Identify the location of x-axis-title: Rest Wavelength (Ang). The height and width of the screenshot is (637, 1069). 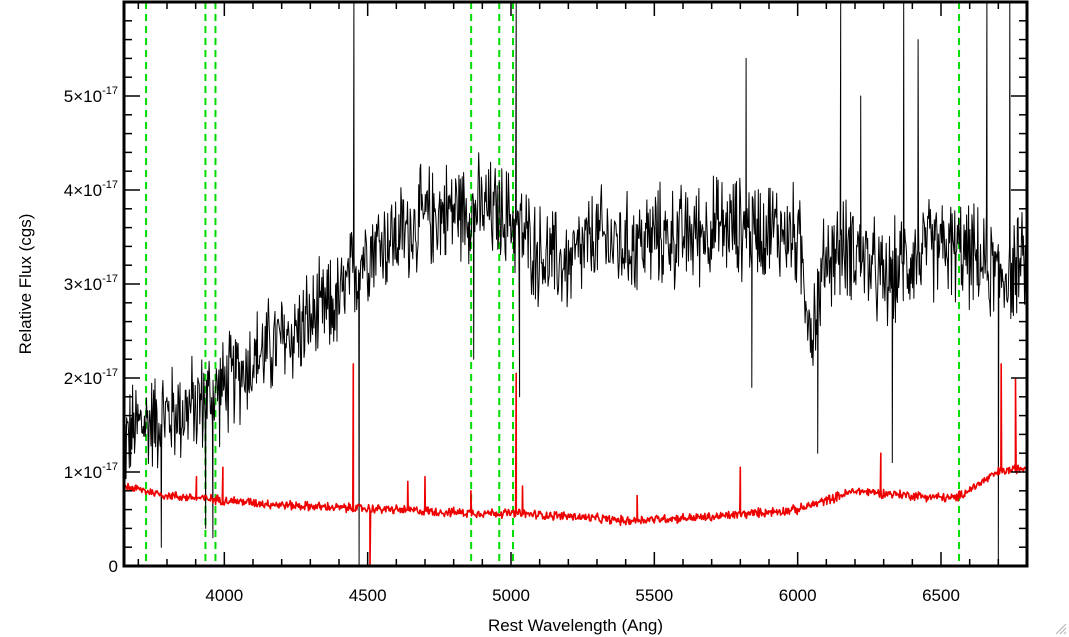
(575, 625).